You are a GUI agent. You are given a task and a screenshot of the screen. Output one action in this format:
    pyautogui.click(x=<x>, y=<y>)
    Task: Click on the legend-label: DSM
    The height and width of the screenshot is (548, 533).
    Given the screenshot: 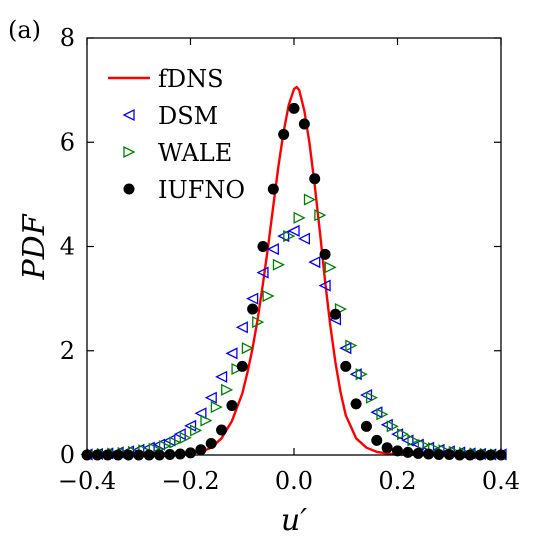 What is the action you would take?
    pyautogui.click(x=188, y=116)
    